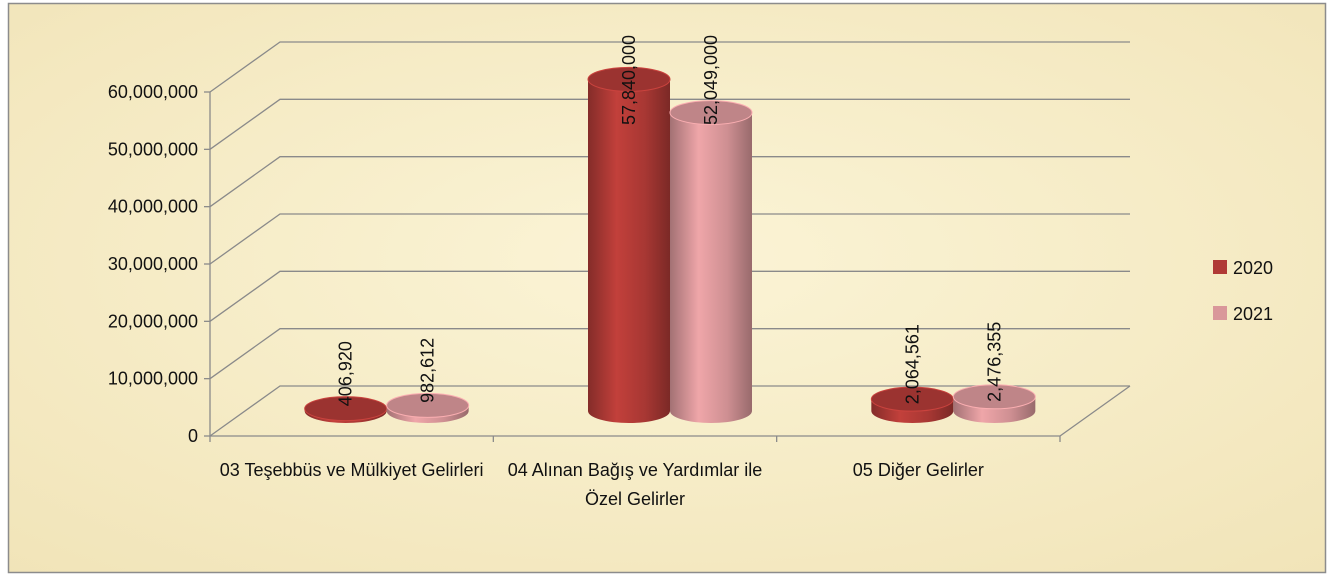  I want to click on value-label: 2,064,561, so click(912, 364).